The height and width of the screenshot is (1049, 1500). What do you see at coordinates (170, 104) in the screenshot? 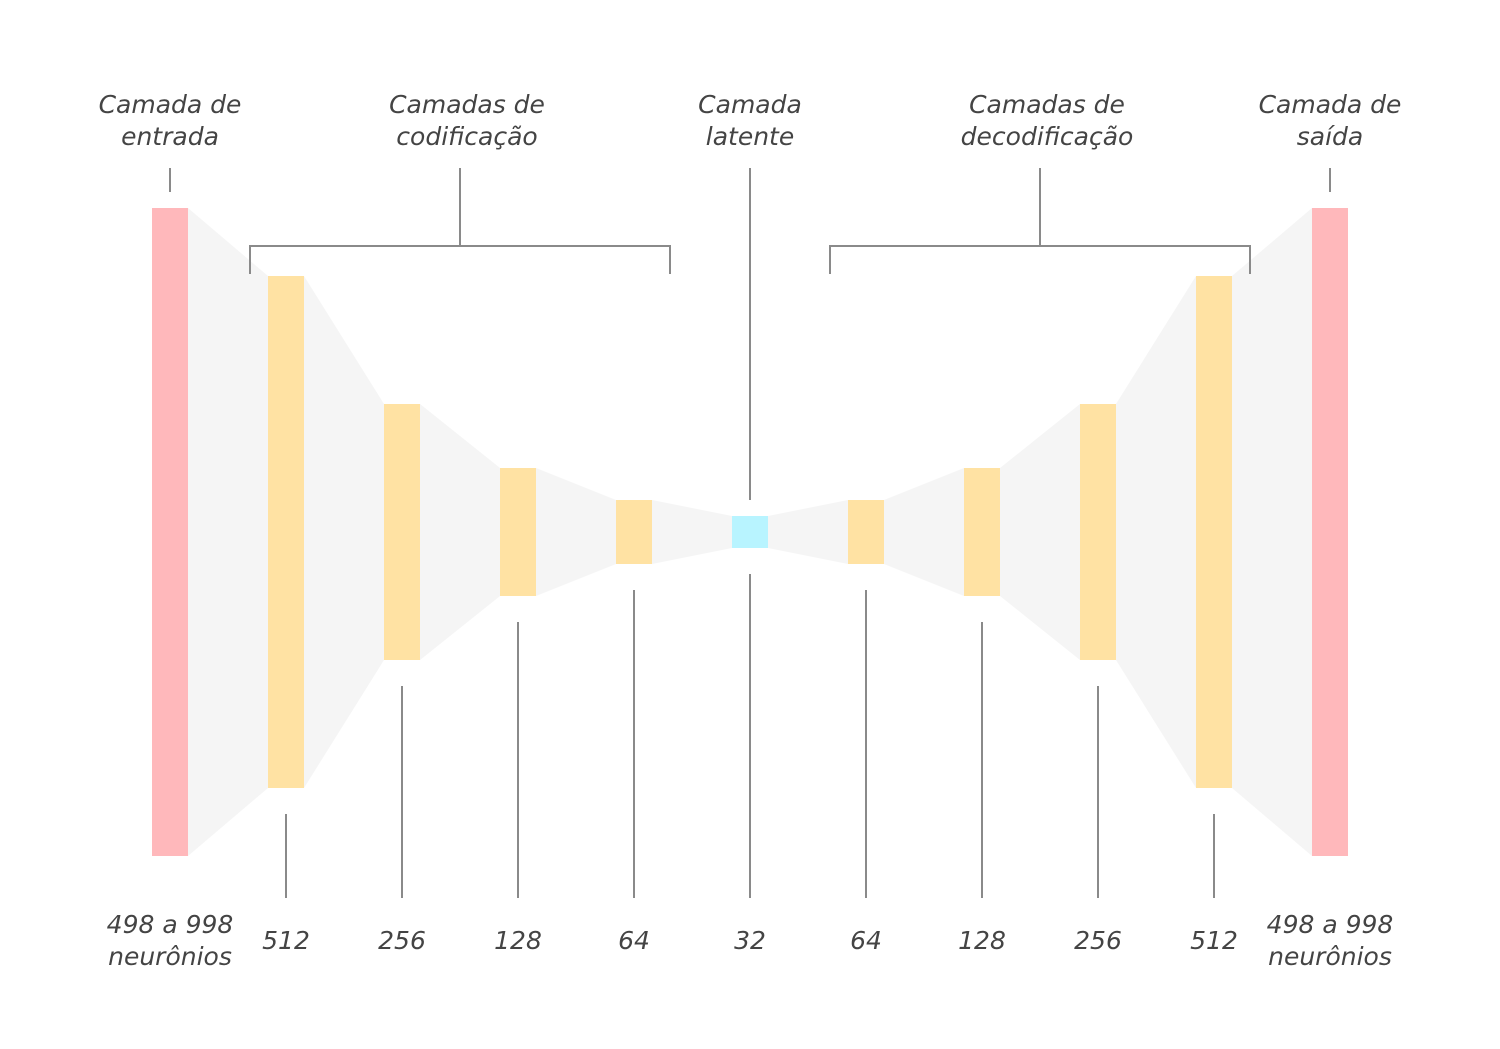
I see `header-input-line1: Camada de` at bounding box center [170, 104].